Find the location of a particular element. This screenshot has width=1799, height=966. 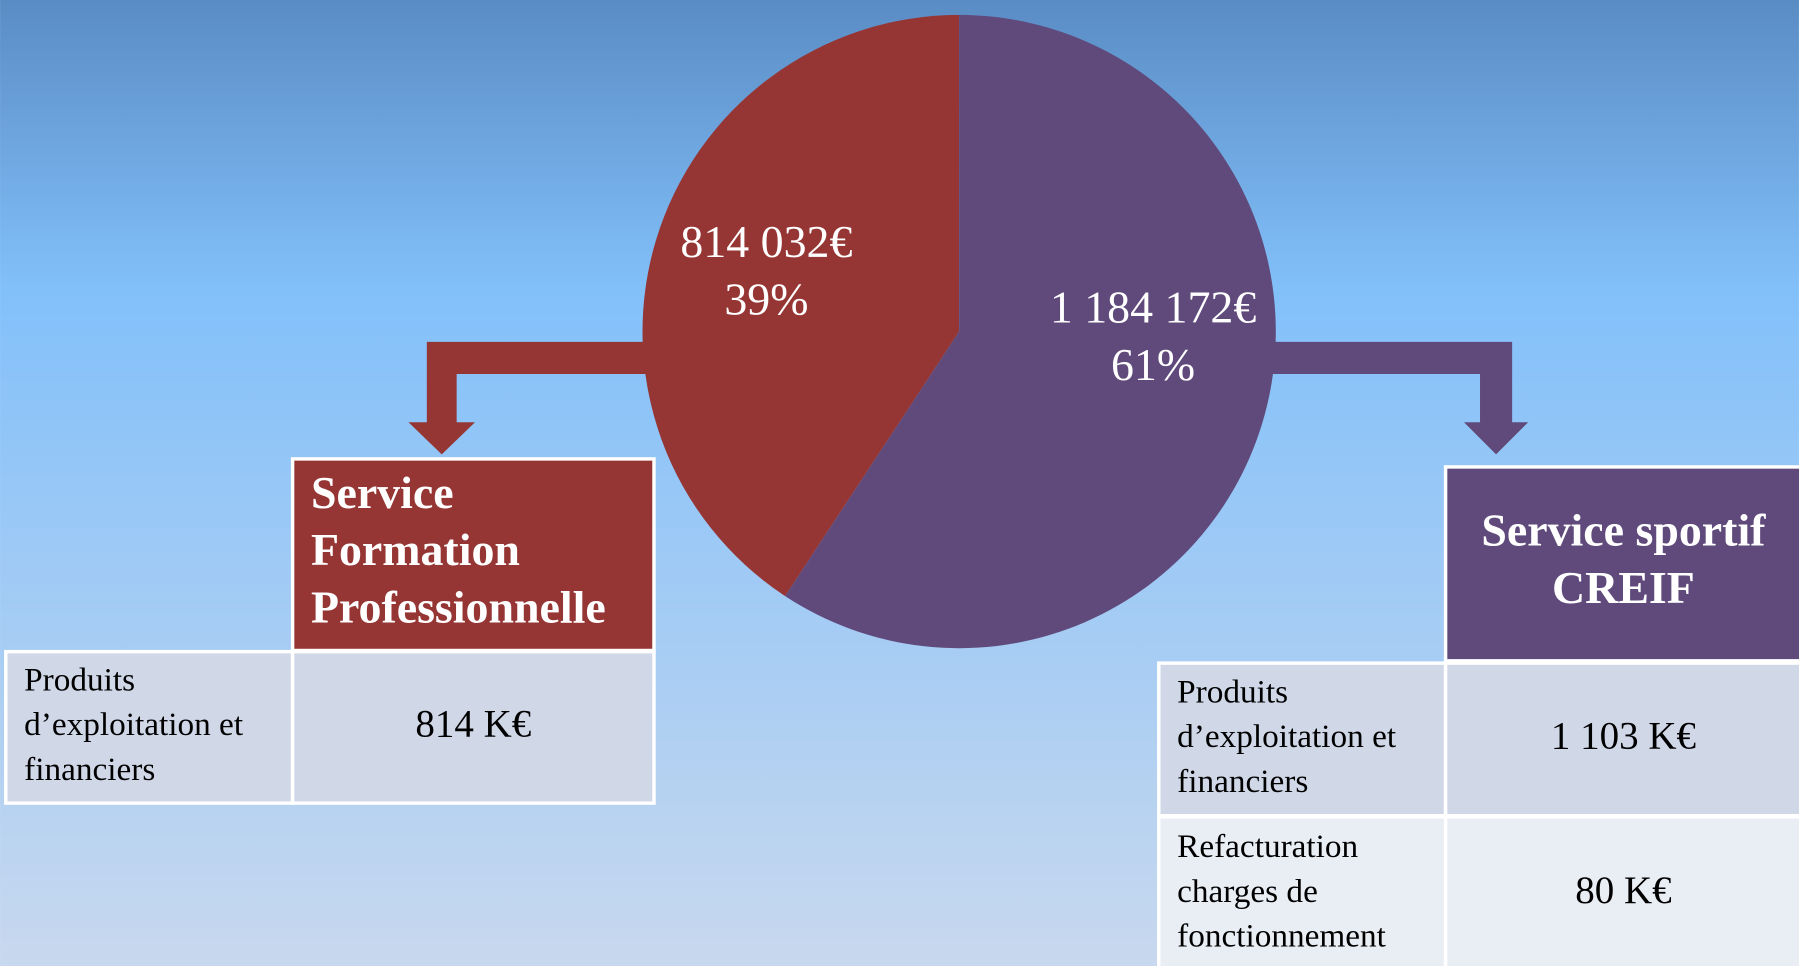

table-label-text: fonctionnement is located at coordinates (1282, 936).